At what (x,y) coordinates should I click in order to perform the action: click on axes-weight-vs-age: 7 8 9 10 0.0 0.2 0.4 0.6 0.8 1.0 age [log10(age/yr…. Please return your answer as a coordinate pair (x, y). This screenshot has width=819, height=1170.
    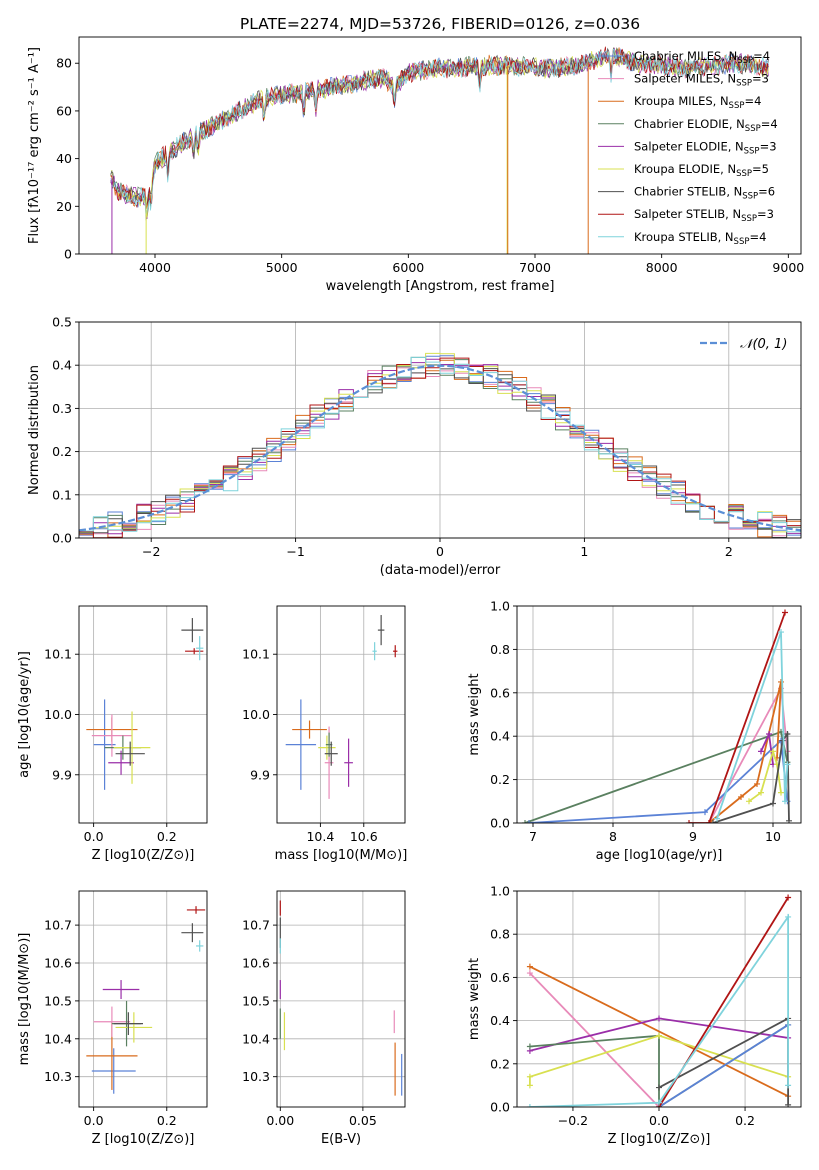
    Looking at the image, I should click on (634, 731).